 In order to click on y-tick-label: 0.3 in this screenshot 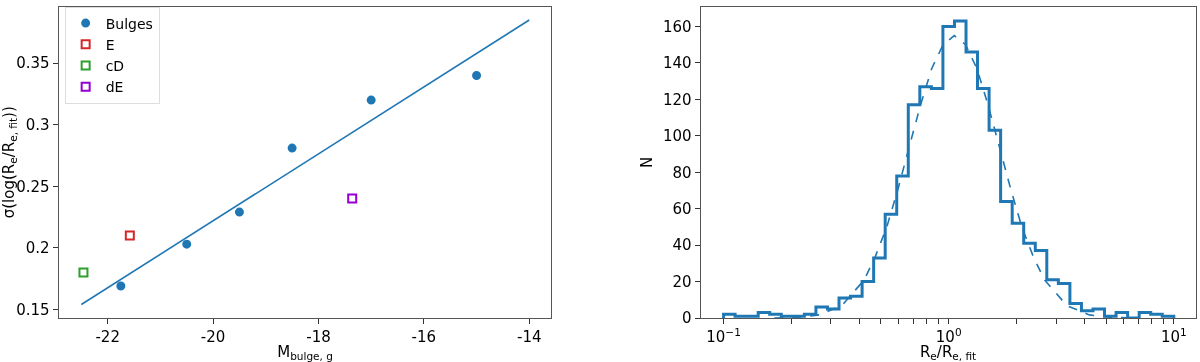, I will do `click(37, 124)`.